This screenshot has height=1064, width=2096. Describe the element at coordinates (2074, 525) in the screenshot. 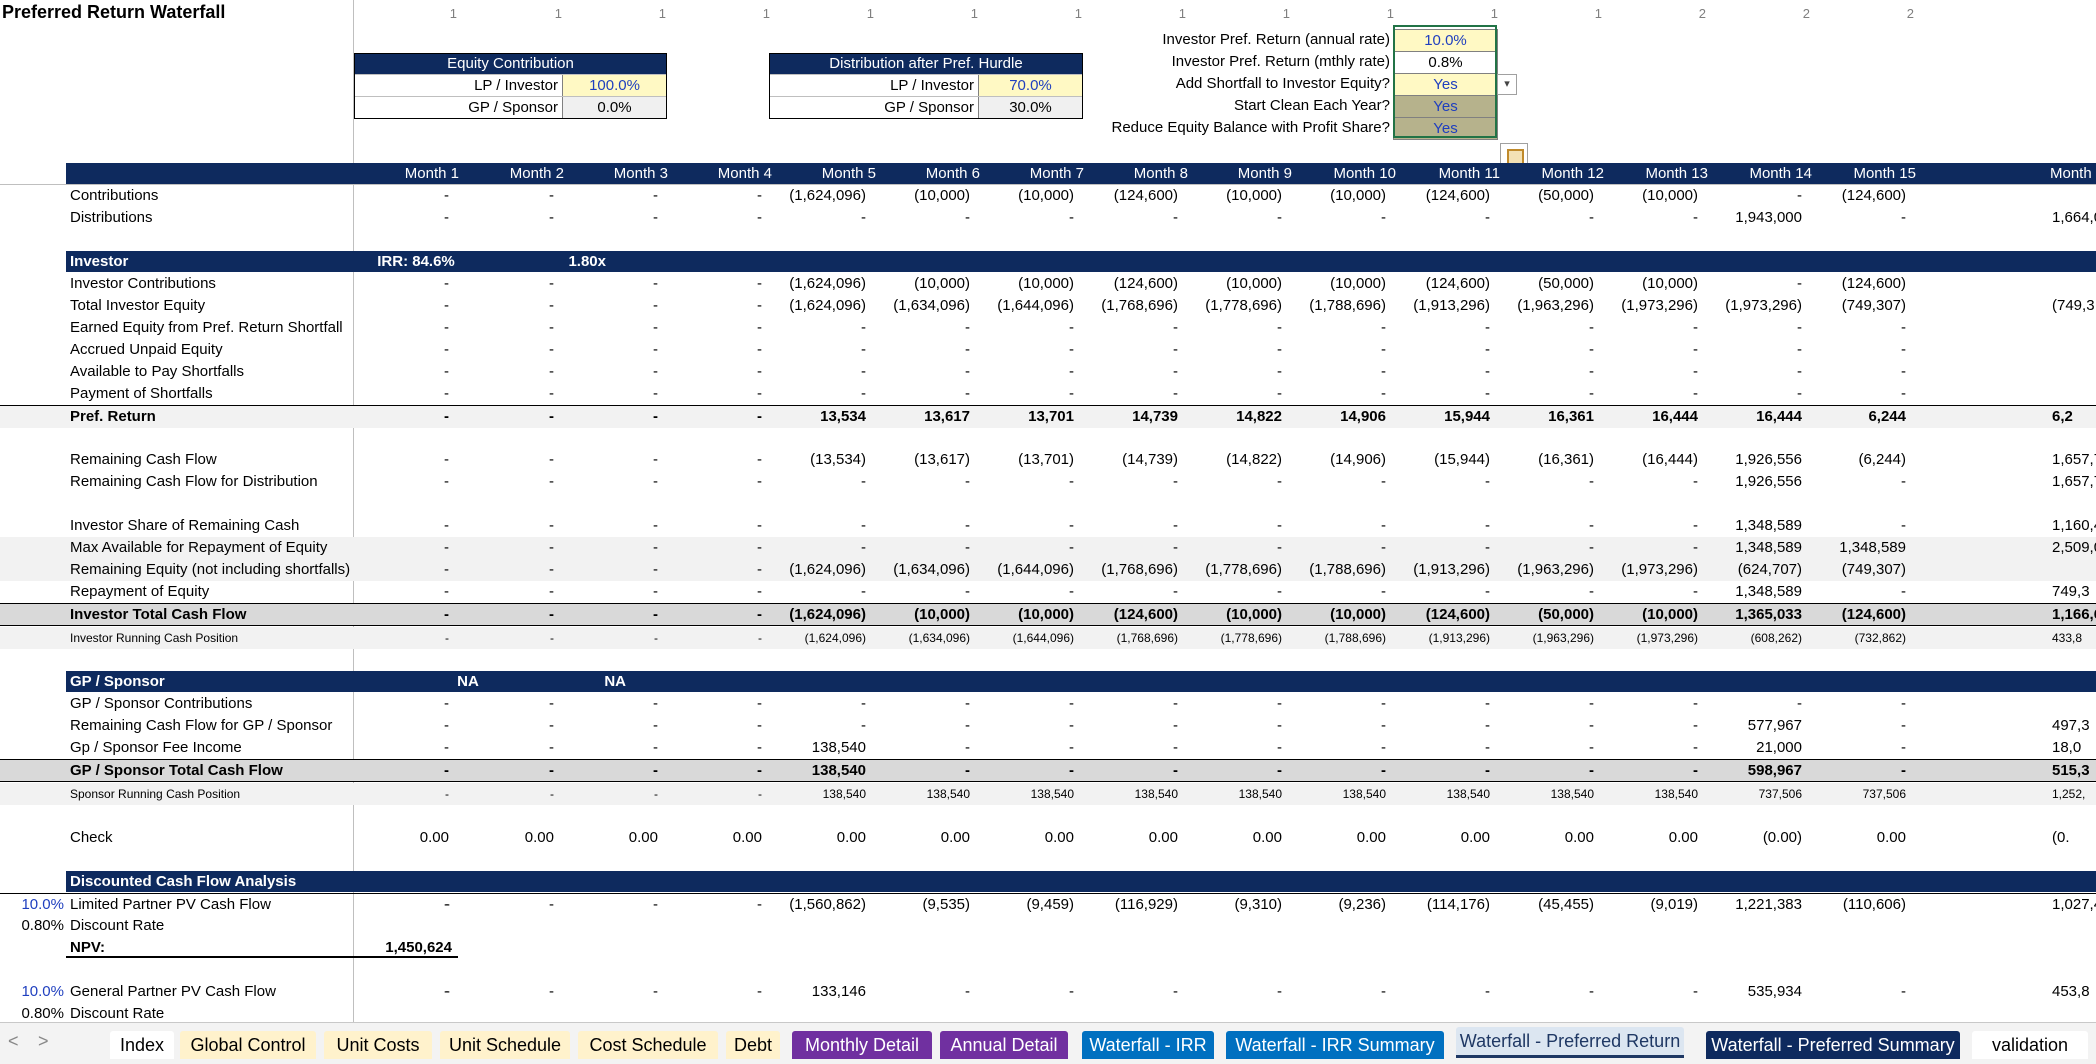

I see `table-cell: 1,160,4` at that location.